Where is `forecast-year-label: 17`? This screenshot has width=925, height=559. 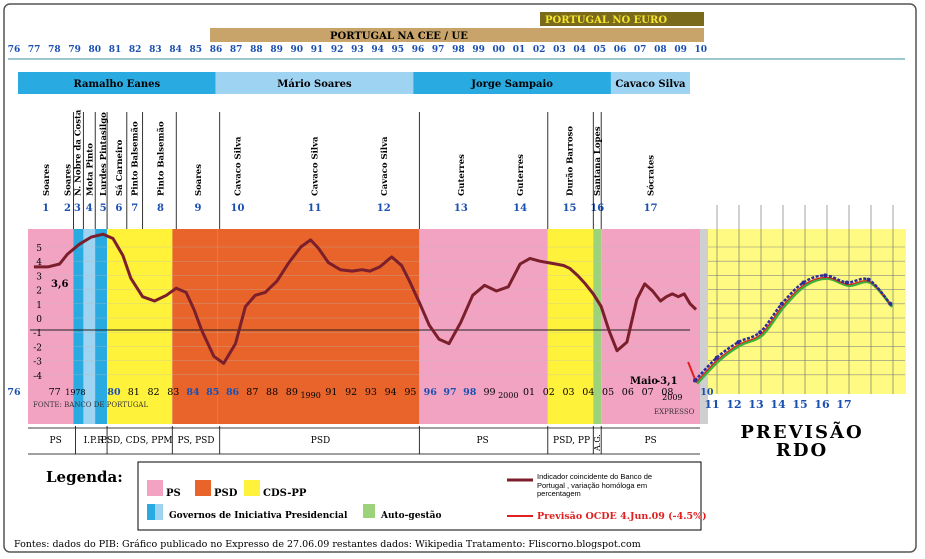 forecast-year-label: 17 is located at coordinates (843, 404).